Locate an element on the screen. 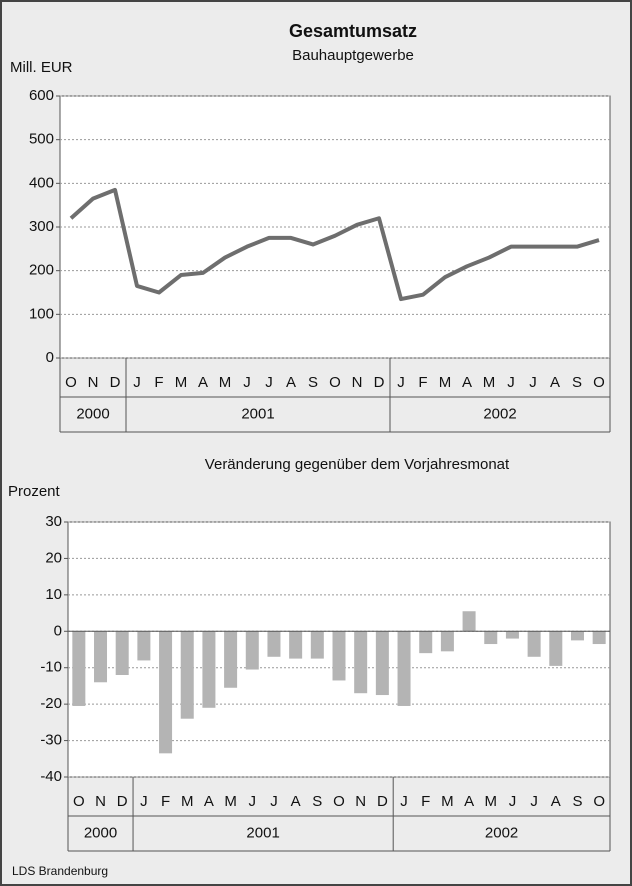  y-axis-label: Prozent is located at coordinates (34, 491).